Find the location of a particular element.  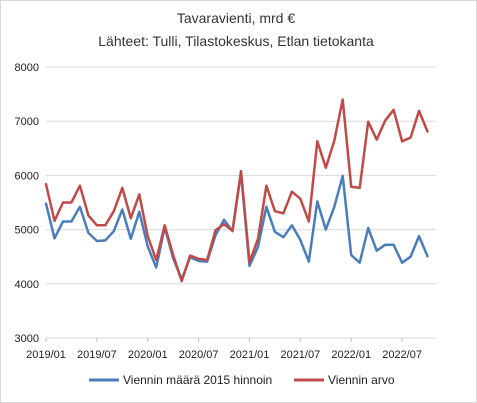

x-tick-label: 2021/01 is located at coordinates (250, 355).